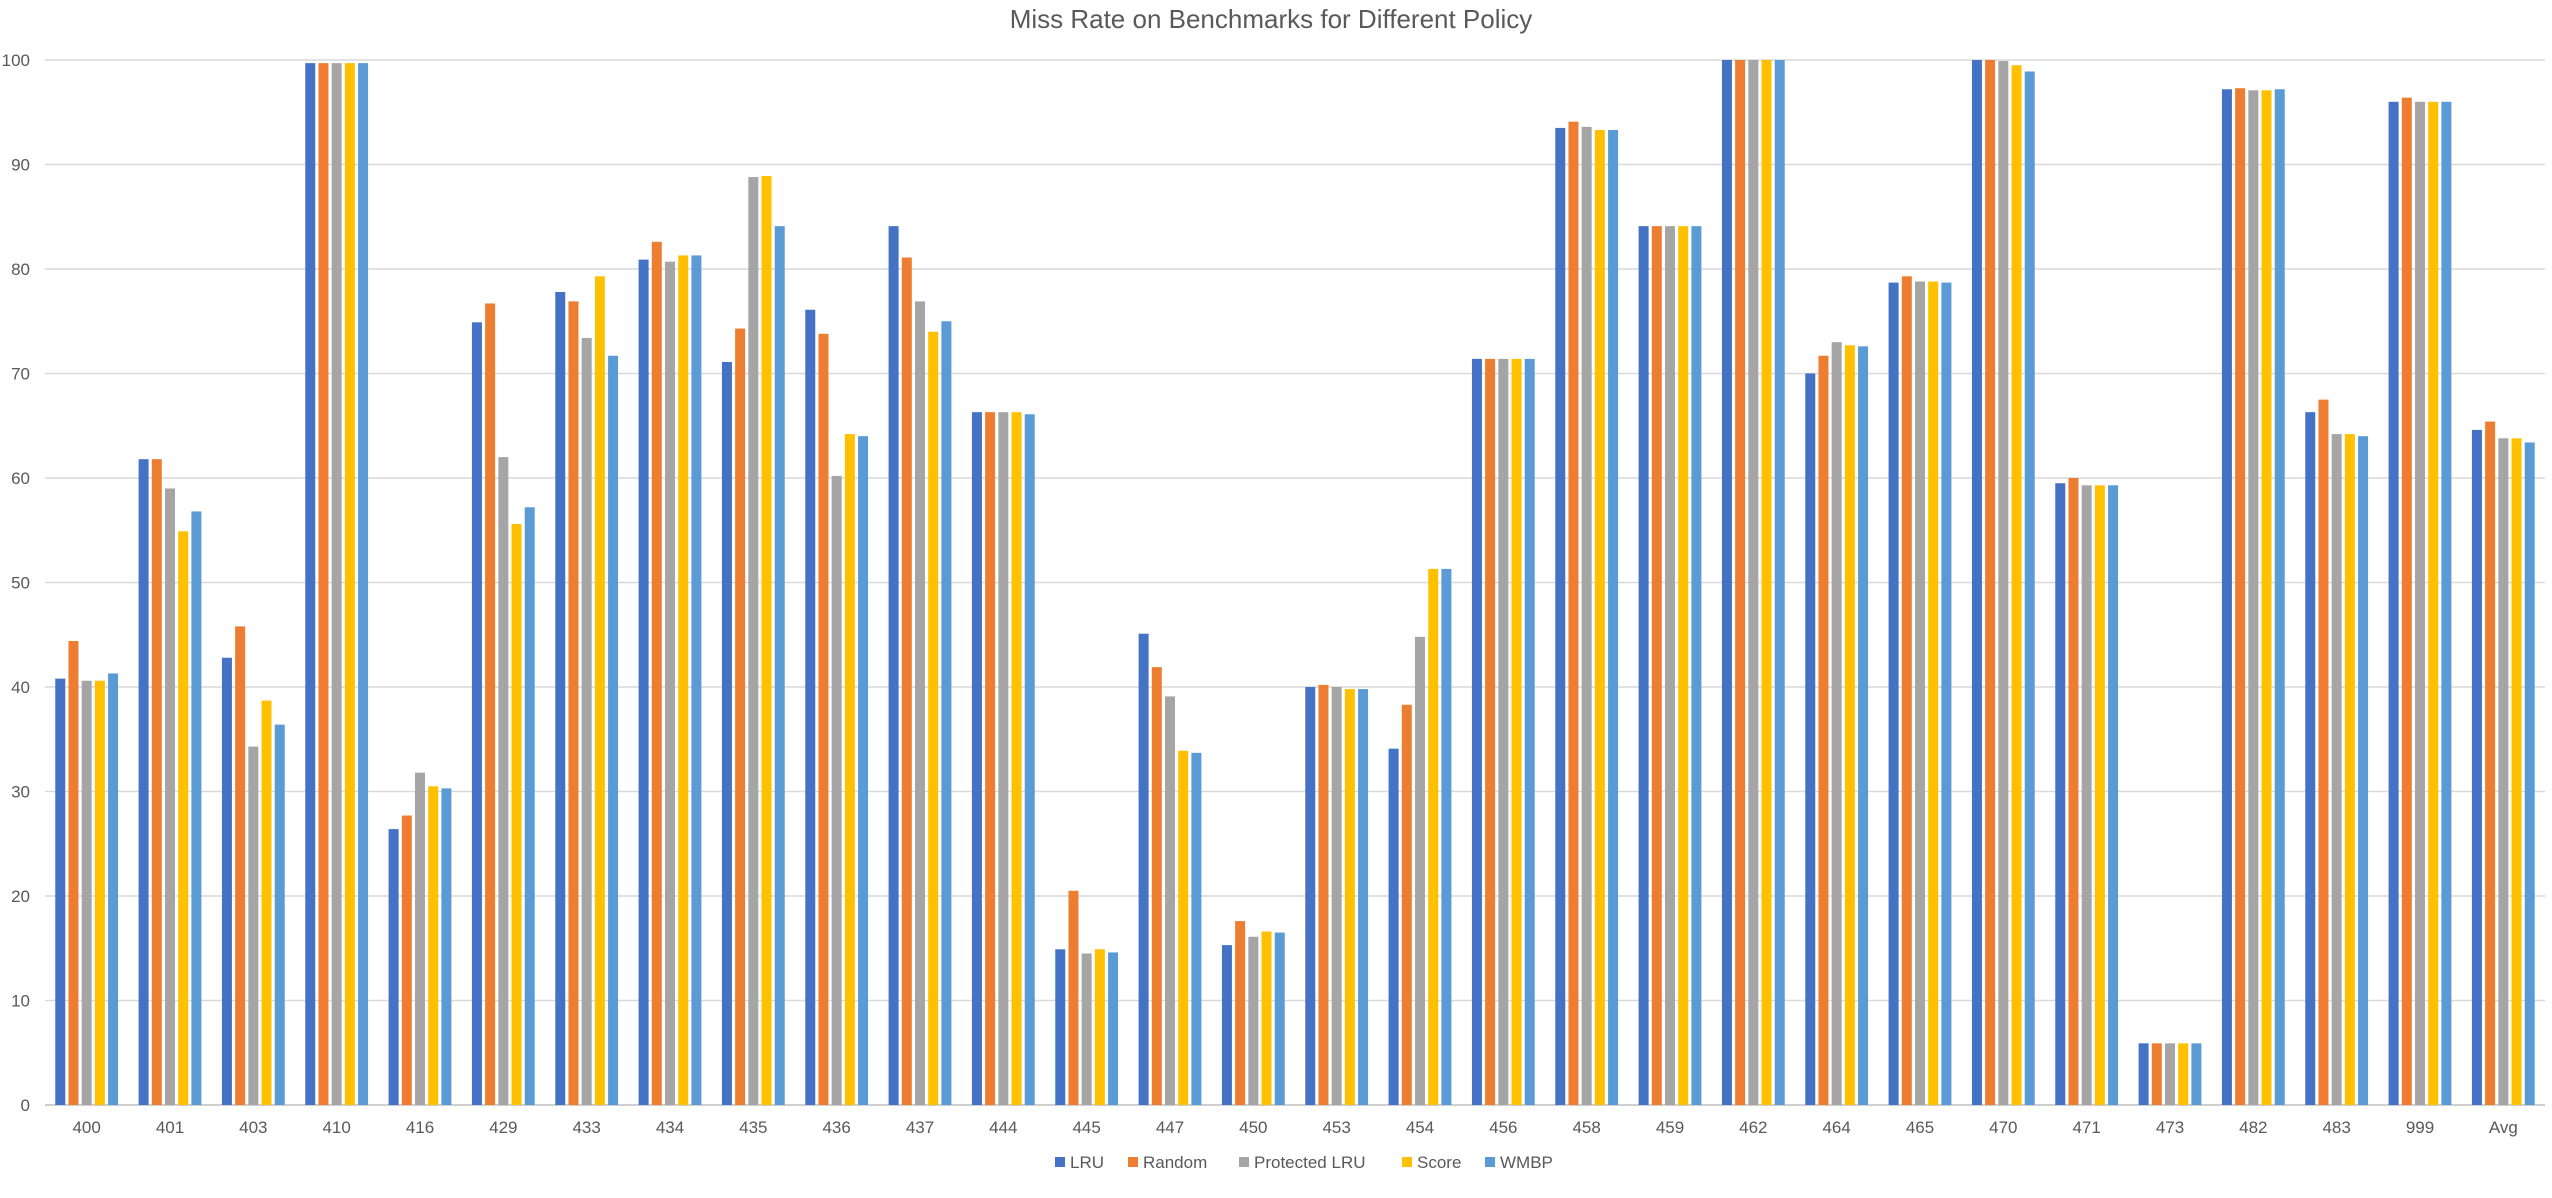  I want to click on x-tick-label: 459, so click(1670, 1127).